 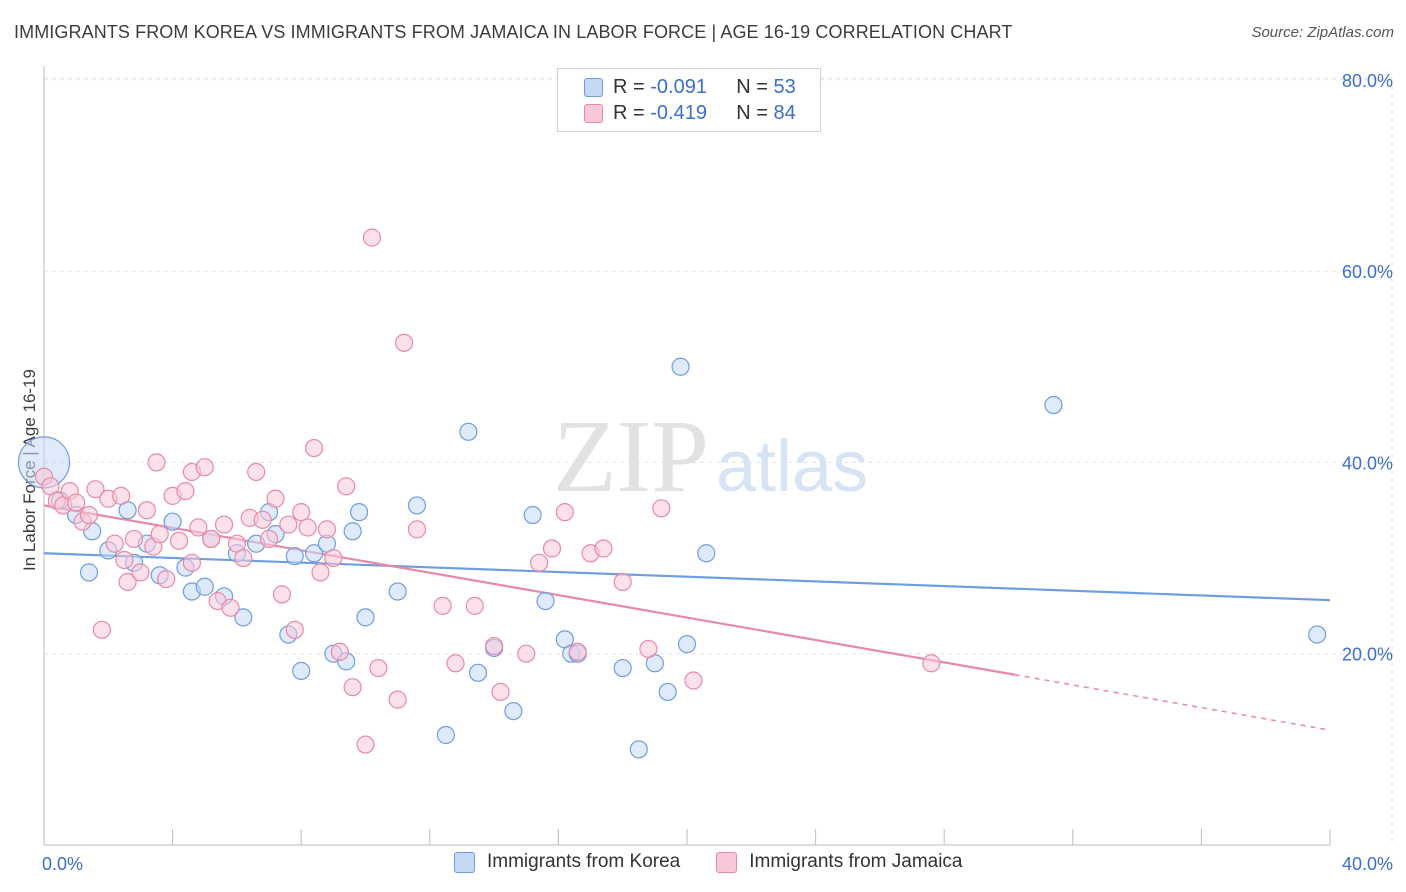 What do you see at coordinates (1322, 32) in the screenshot?
I see `source-credit: Source: ZipAtlas.com` at bounding box center [1322, 32].